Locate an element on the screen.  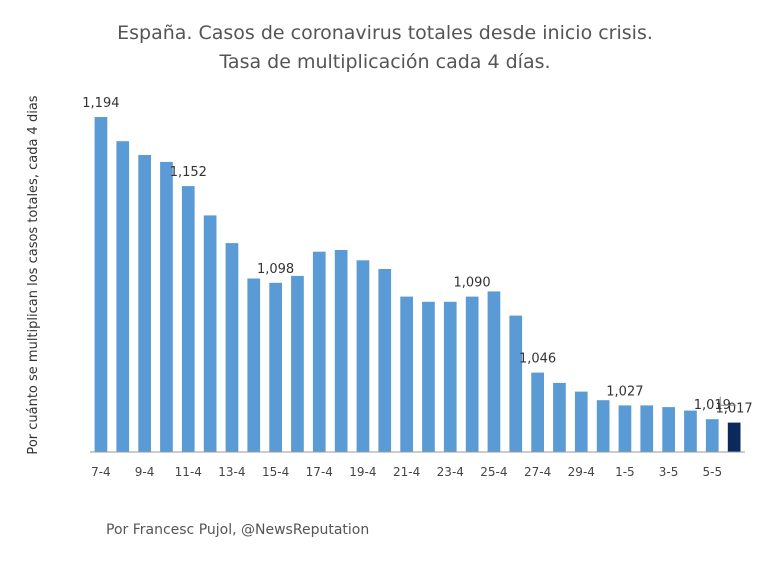
tick-label-23-4: 23-4 is located at coordinates (450, 472).